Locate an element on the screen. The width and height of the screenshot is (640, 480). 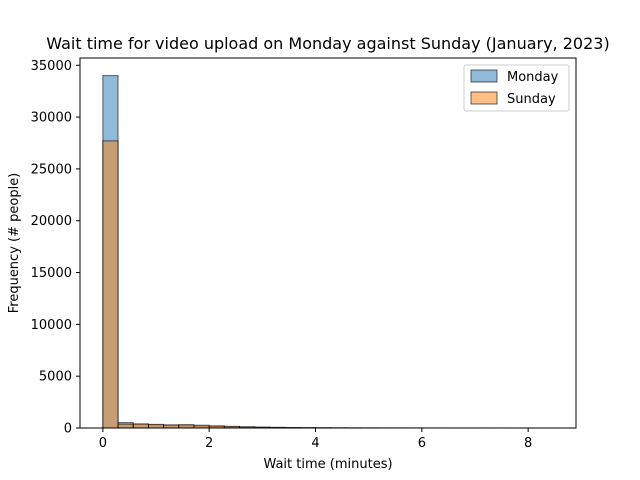
legend-label-monday: Monday is located at coordinates (533, 77).